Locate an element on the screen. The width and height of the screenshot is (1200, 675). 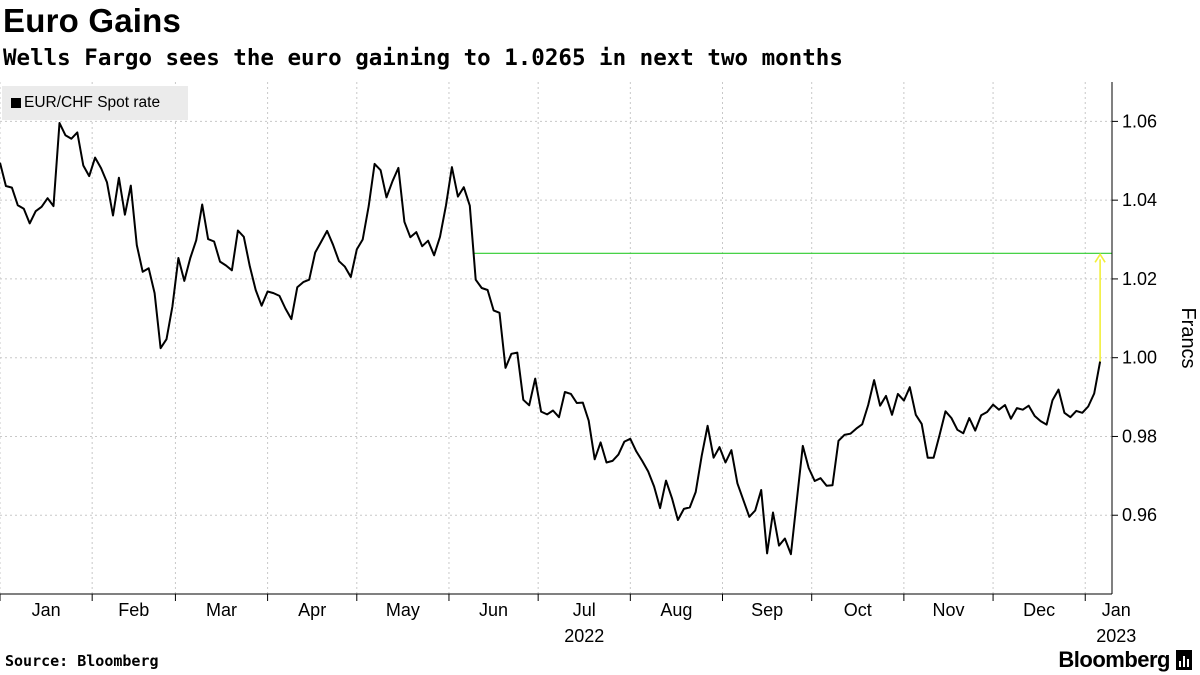
x-year-label: 2022 is located at coordinates (584, 636).